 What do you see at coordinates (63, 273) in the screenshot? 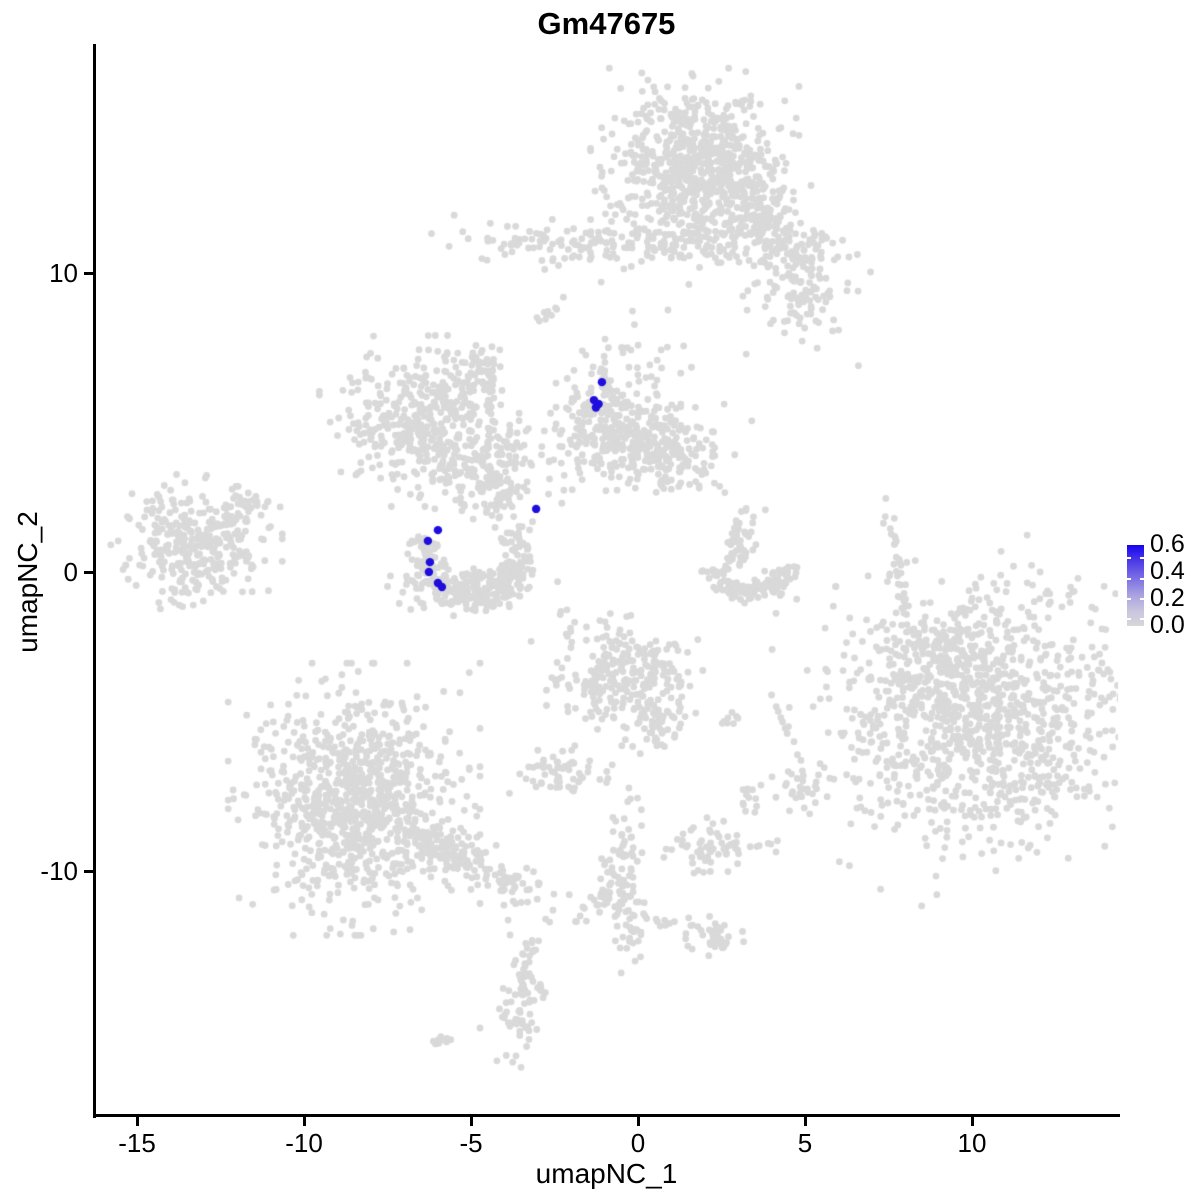
I see `y-tick-label: 10` at bounding box center [63, 273].